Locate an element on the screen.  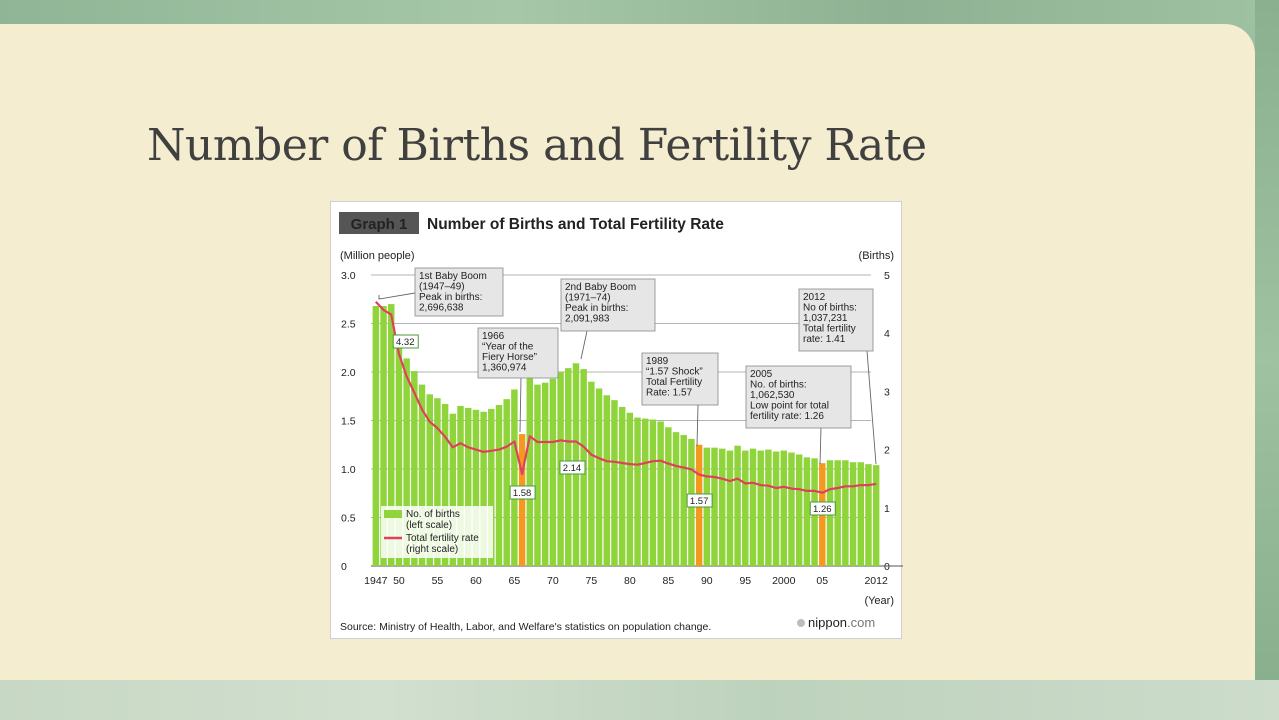
callout-2005-line: fertility rate: 1.26 is located at coordinates (787, 416).